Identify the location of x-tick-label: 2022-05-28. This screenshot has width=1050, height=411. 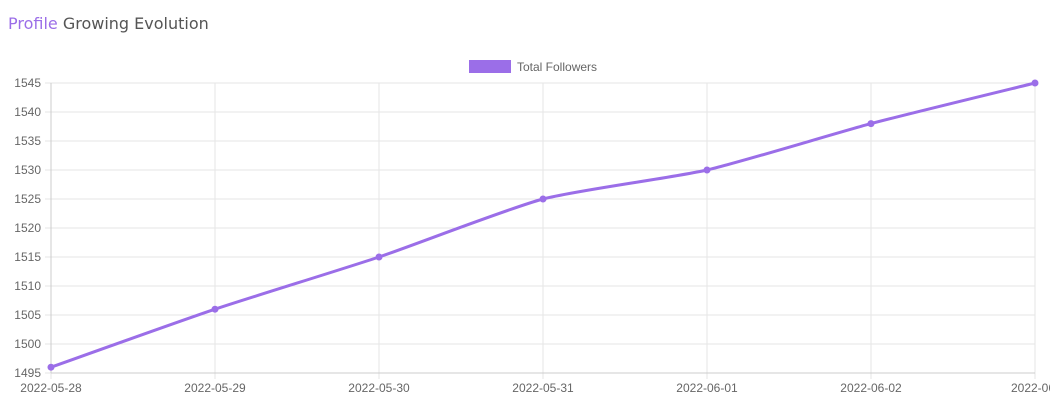
(51, 388).